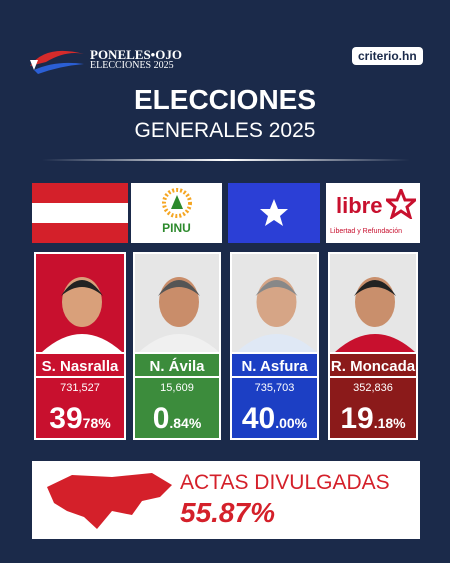 The image size is (450, 563). What do you see at coordinates (176, 213) in the screenshot?
I see `flag-pinu: PINU` at bounding box center [176, 213].